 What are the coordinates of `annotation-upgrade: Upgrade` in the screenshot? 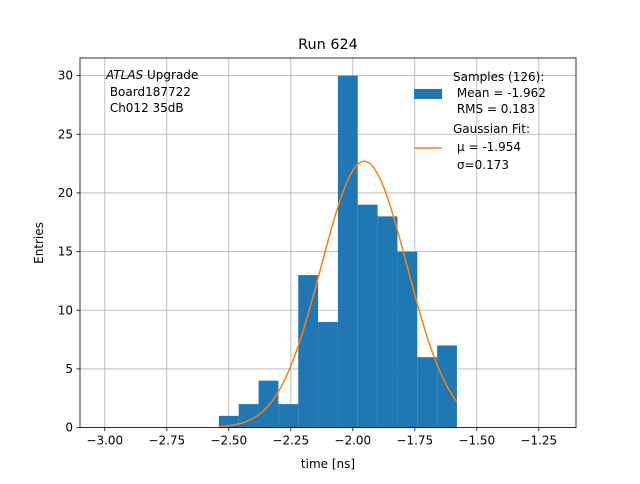 It's located at (170, 75).